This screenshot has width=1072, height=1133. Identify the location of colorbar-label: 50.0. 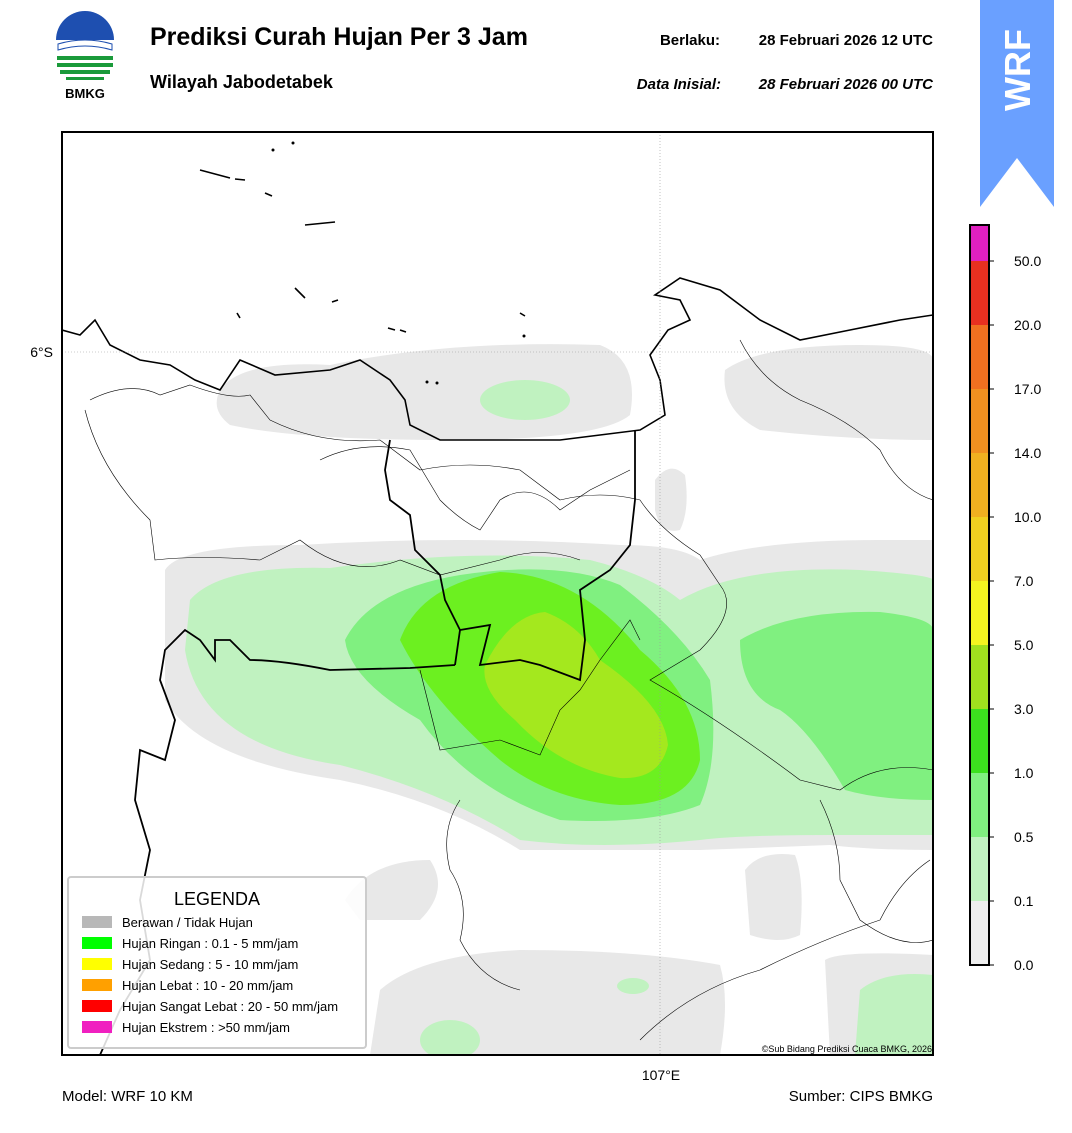
(1027, 261).